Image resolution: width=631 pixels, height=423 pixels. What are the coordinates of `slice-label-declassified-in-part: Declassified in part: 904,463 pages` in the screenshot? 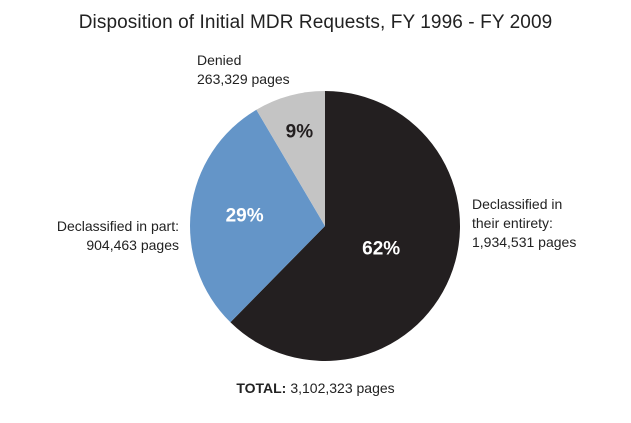 It's located at (118, 236).